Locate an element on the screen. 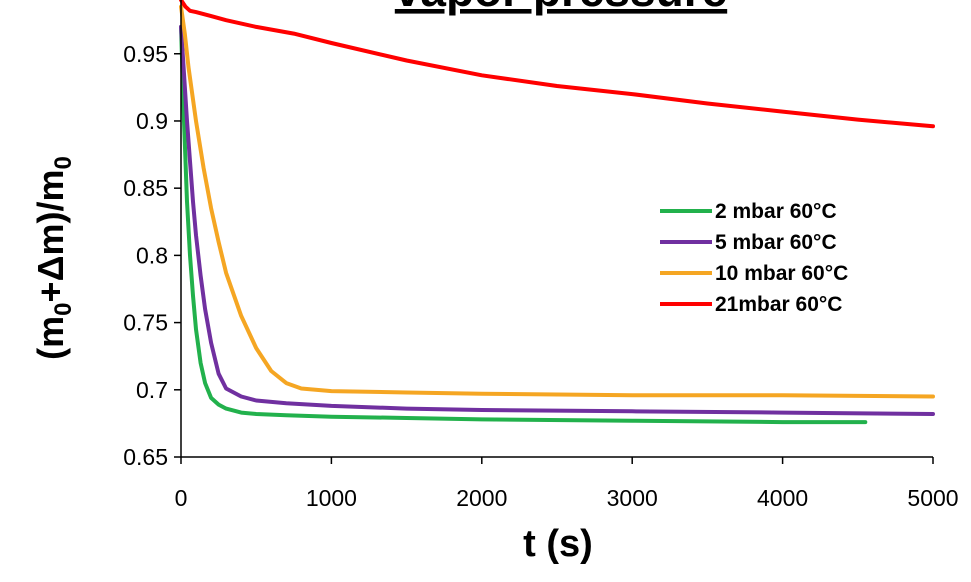 The width and height of the screenshot is (971, 582). y-tick-label: 0.65 is located at coordinates (145, 457).